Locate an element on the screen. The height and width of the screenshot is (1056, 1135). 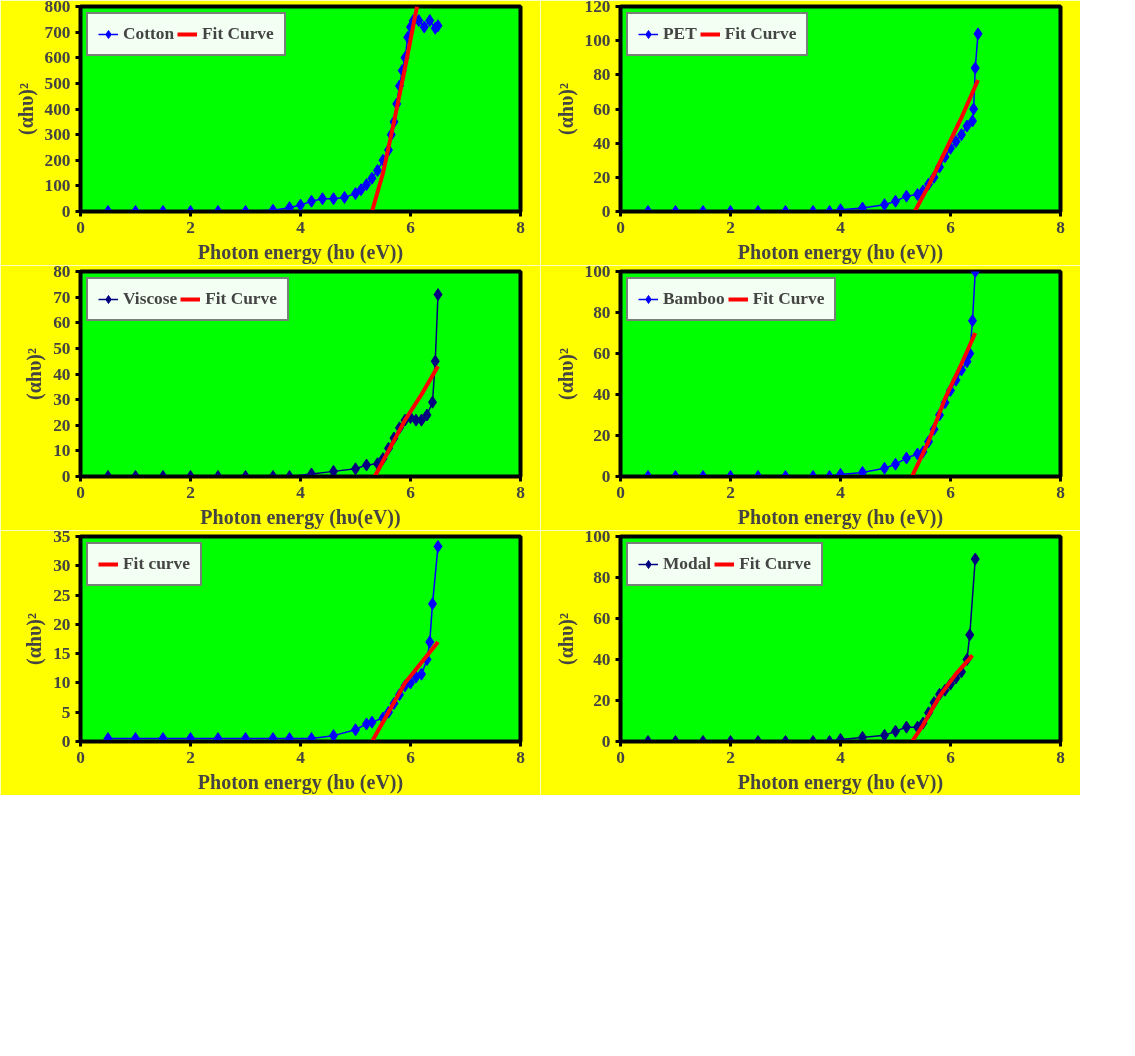
y-tick-label: 15 is located at coordinates (62, 654).